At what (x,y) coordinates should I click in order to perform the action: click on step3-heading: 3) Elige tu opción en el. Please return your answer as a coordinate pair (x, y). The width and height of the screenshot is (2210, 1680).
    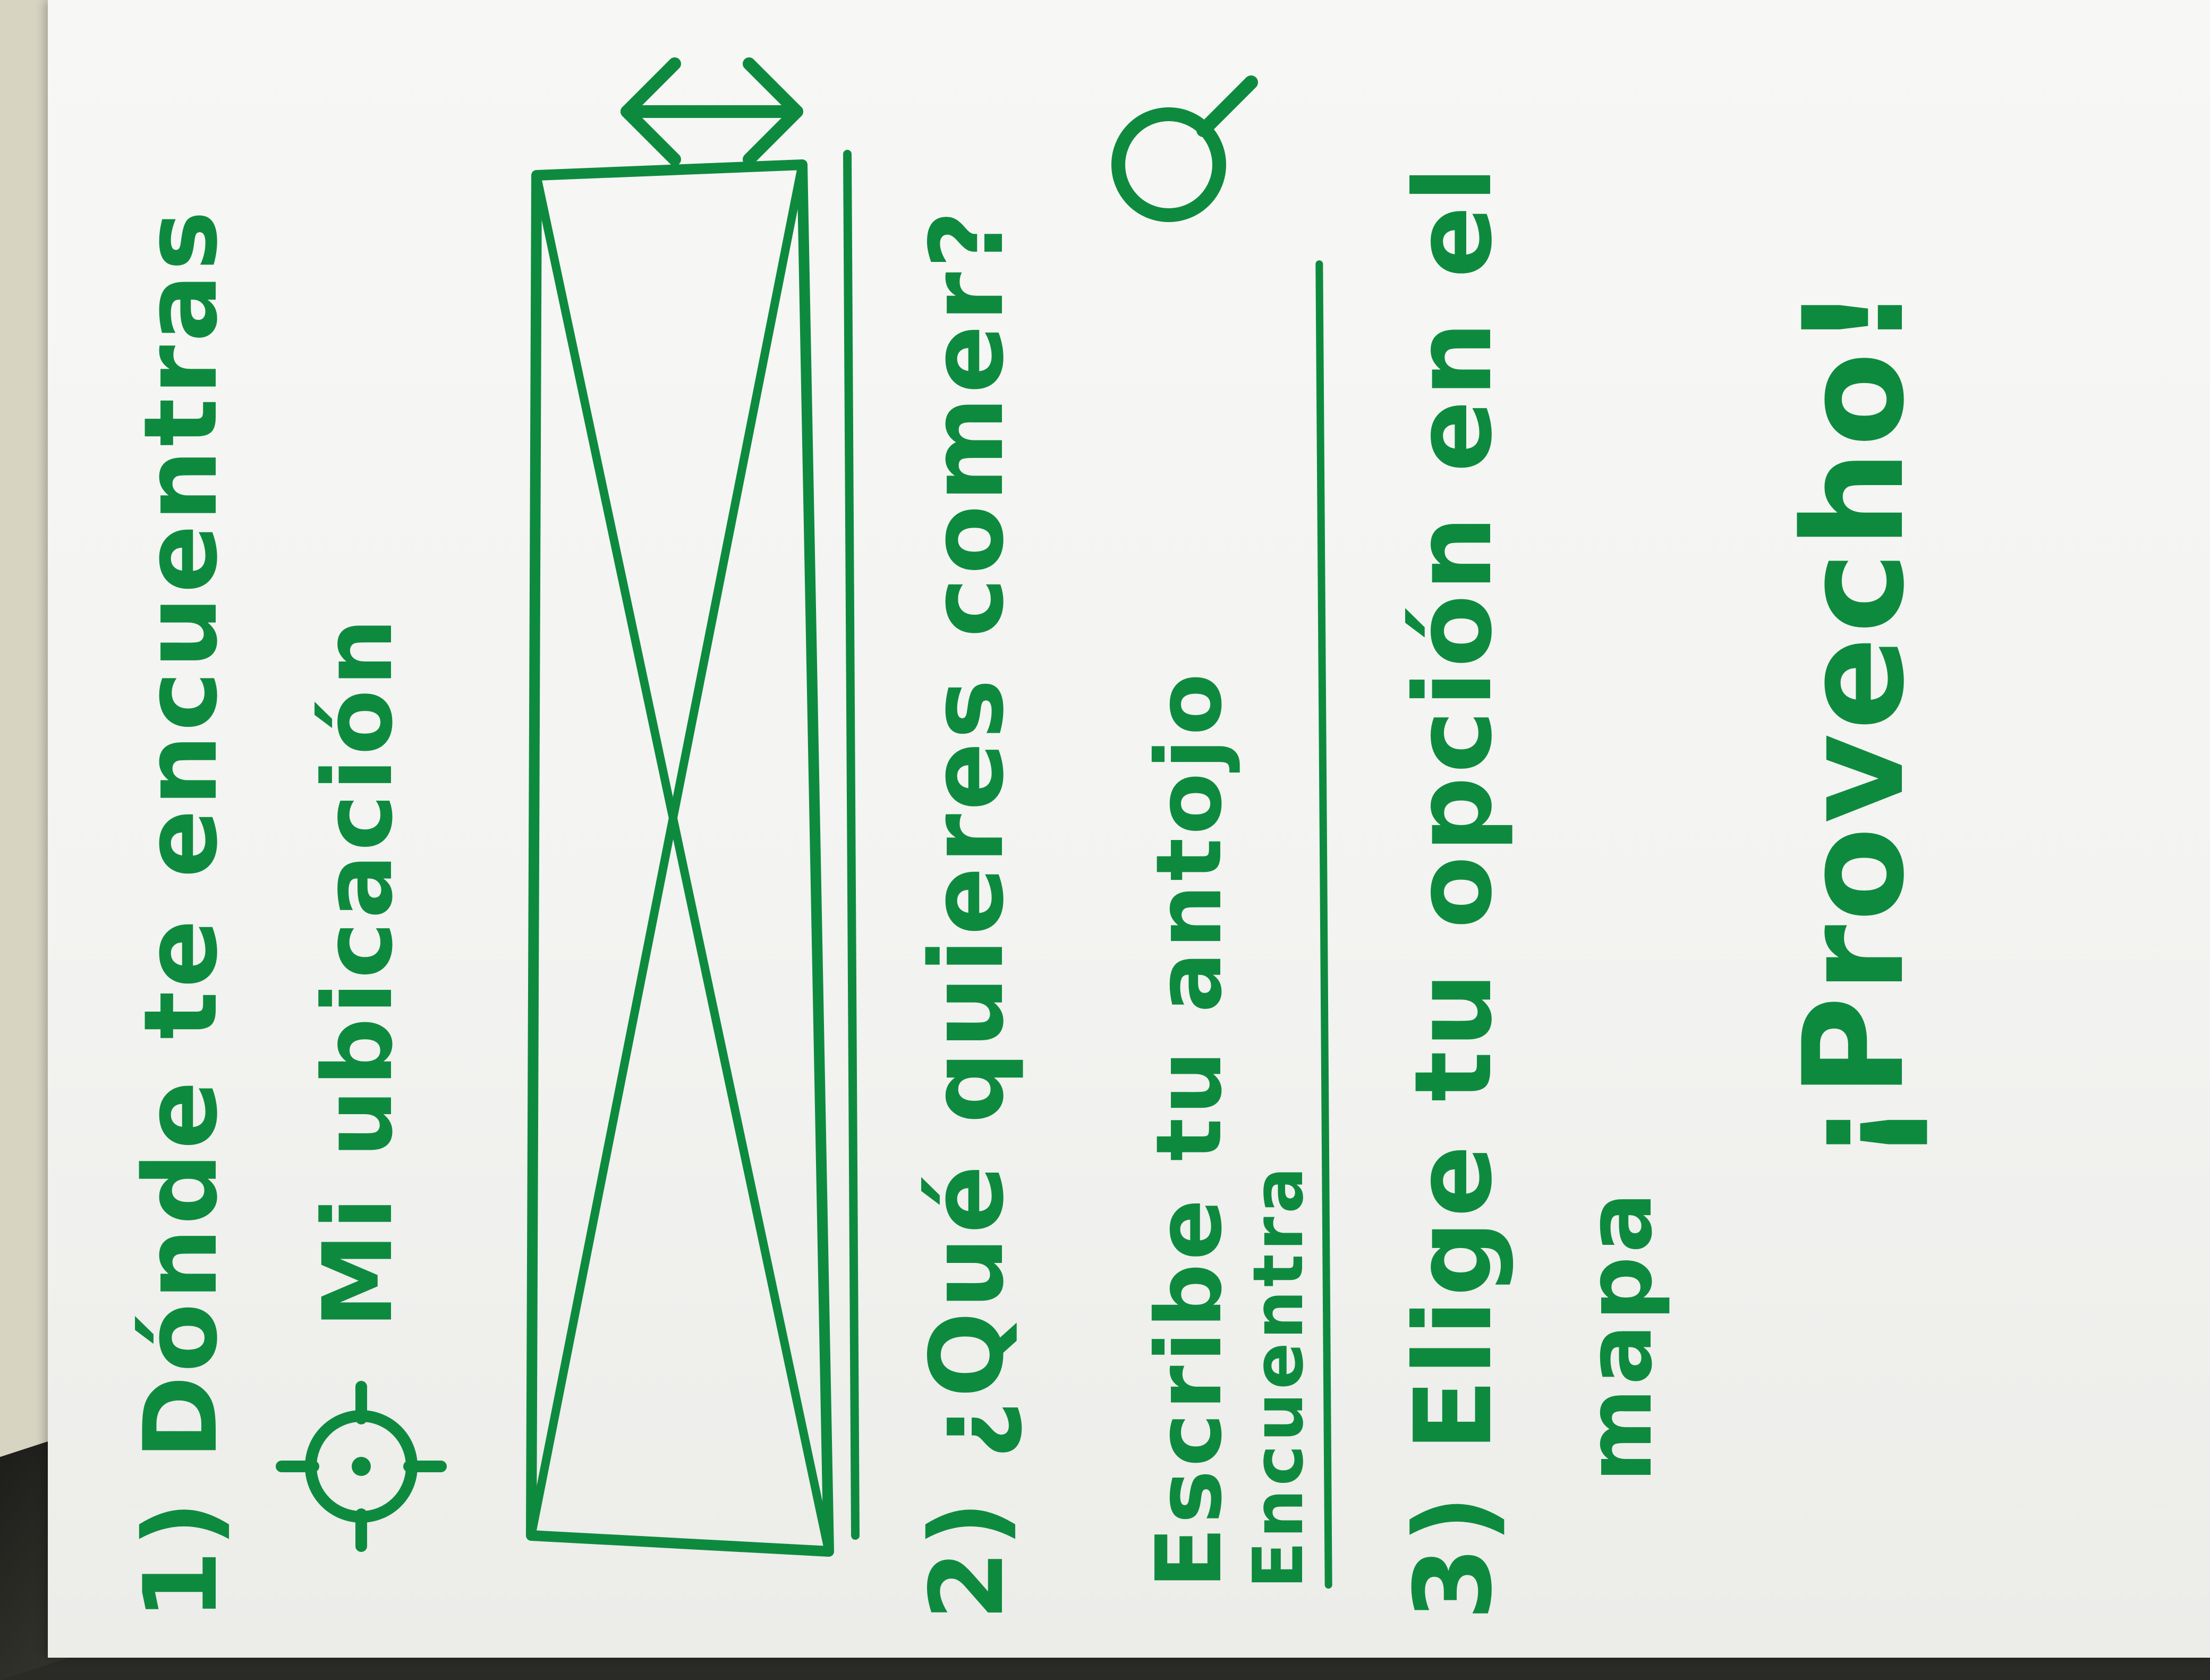
    Looking at the image, I should click on (1454, 891).